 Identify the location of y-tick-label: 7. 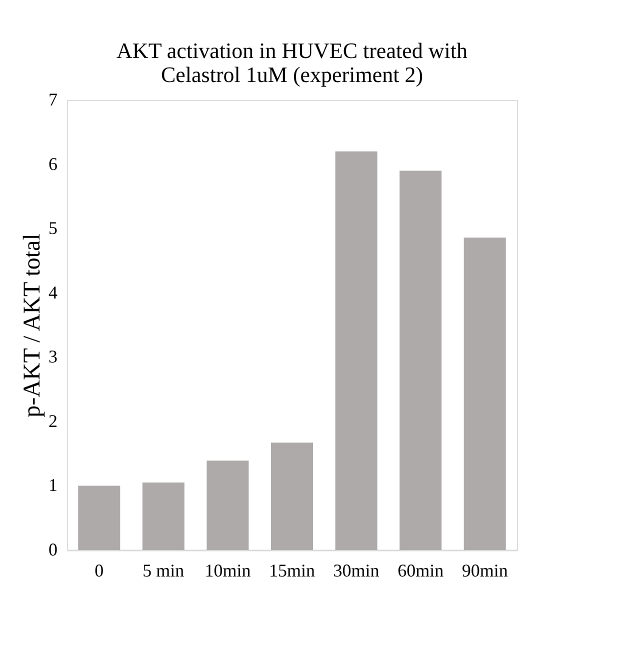
(53, 100).